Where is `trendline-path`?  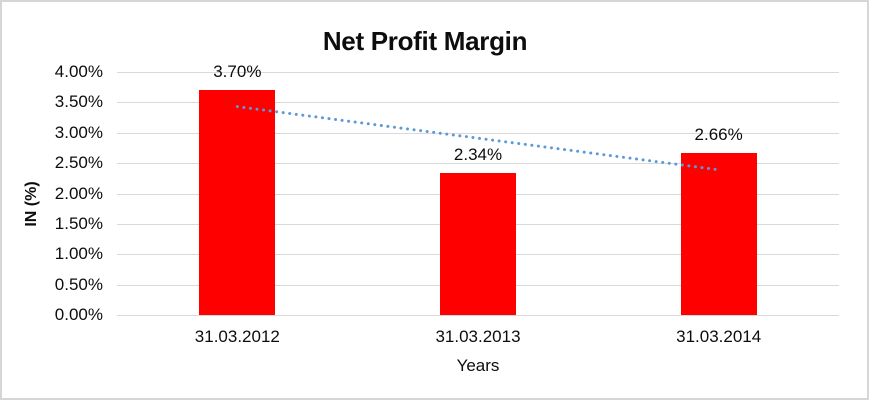
trendline-path is located at coordinates (478, 138).